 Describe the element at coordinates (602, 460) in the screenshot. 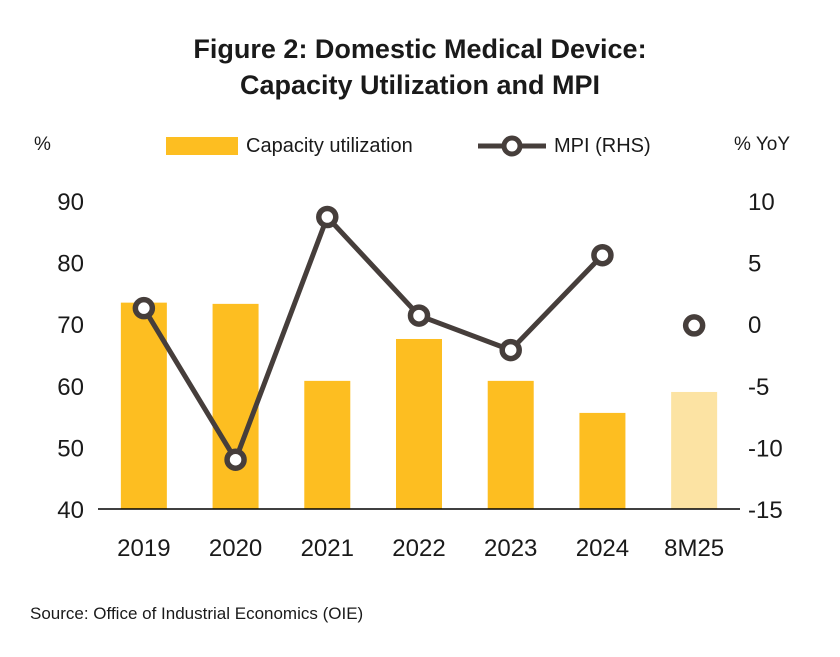

I see `capacity-bar-2024` at that location.